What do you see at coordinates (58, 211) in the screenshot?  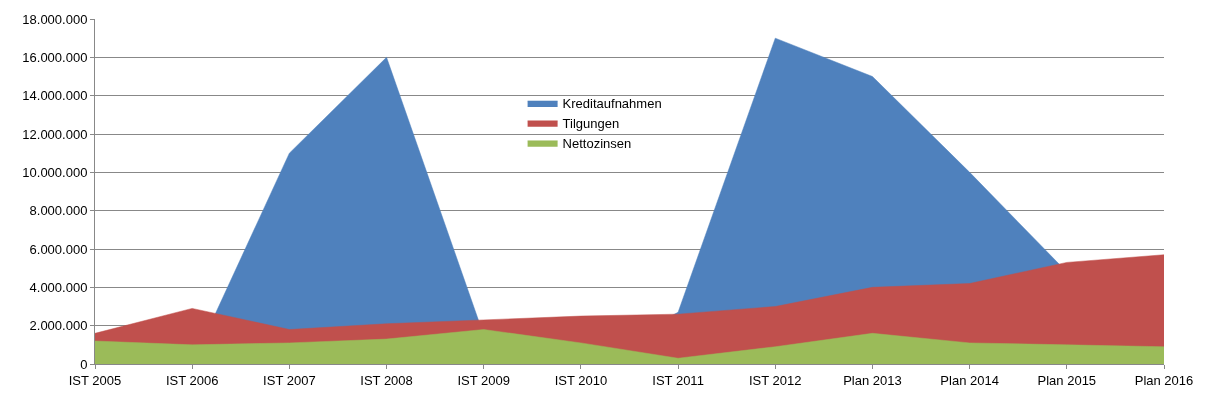 I see `y-tick-label: 8.000.000` at bounding box center [58, 211].